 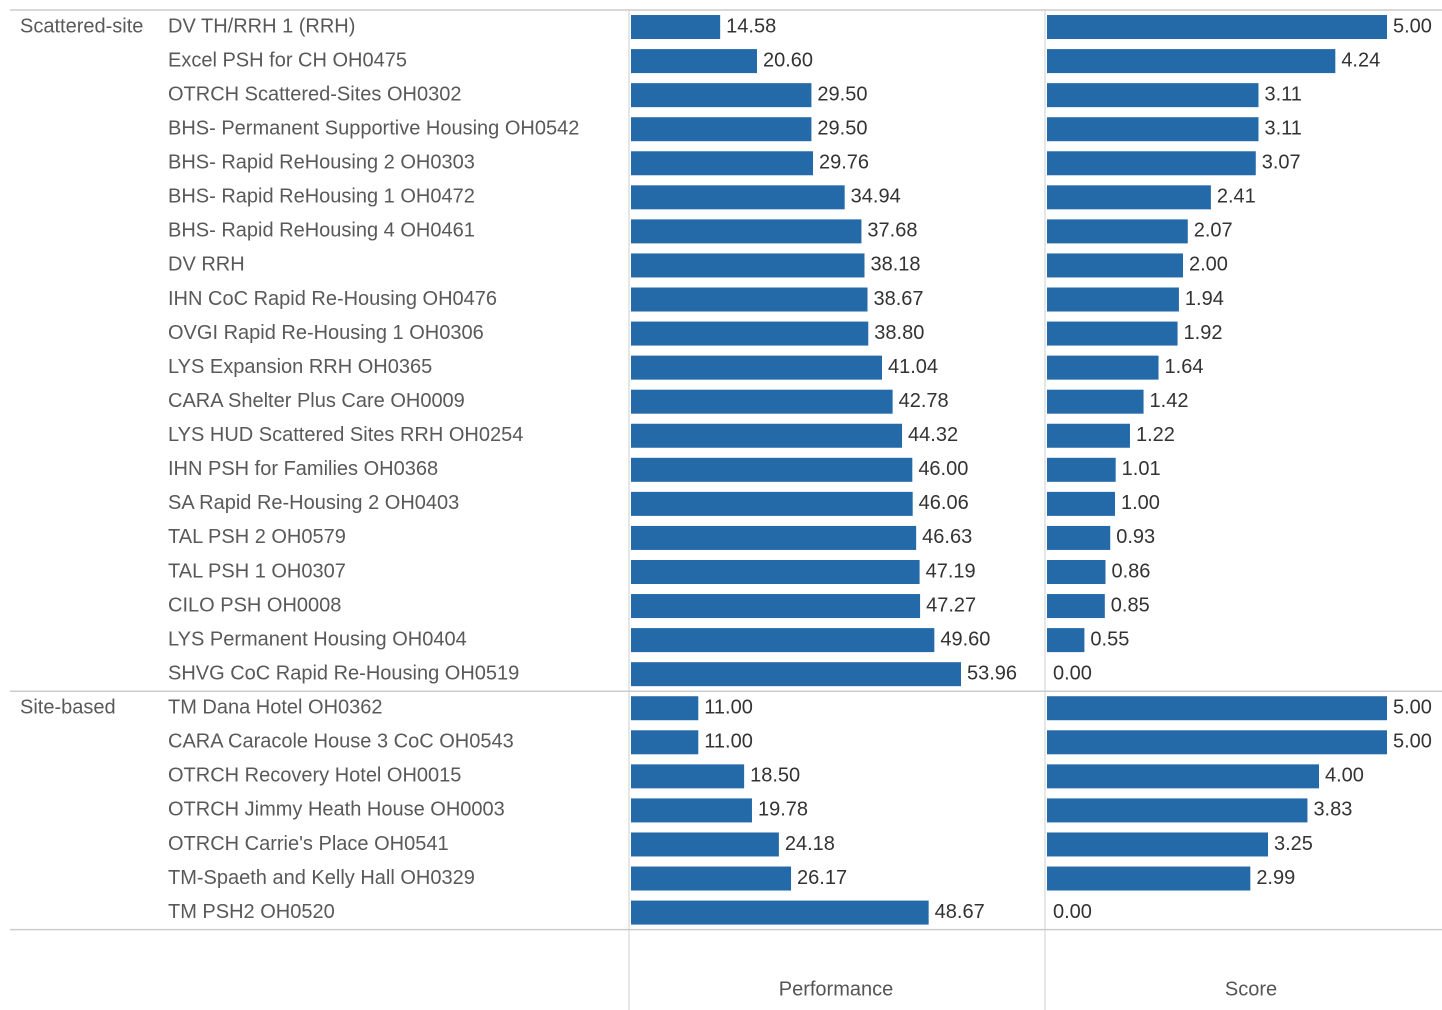 What do you see at coordinates (842, 128) in the screenshot?
I see `value-label: 29.50` at bounding box center [842, 128].